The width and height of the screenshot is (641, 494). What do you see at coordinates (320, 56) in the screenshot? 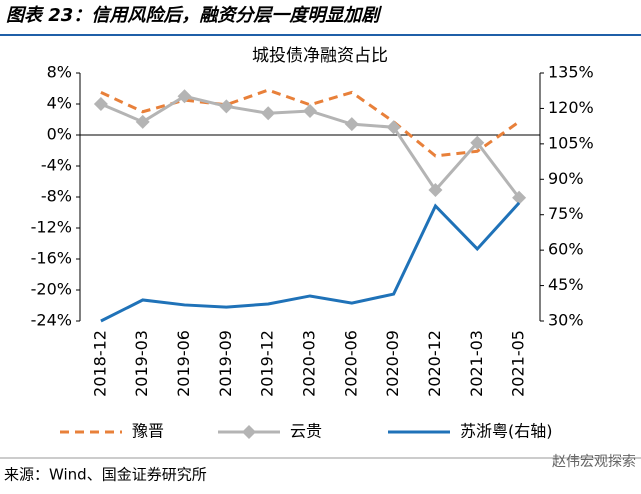
I see `chart-title: 城投债净融资占比` at bounding box center [320, 56].